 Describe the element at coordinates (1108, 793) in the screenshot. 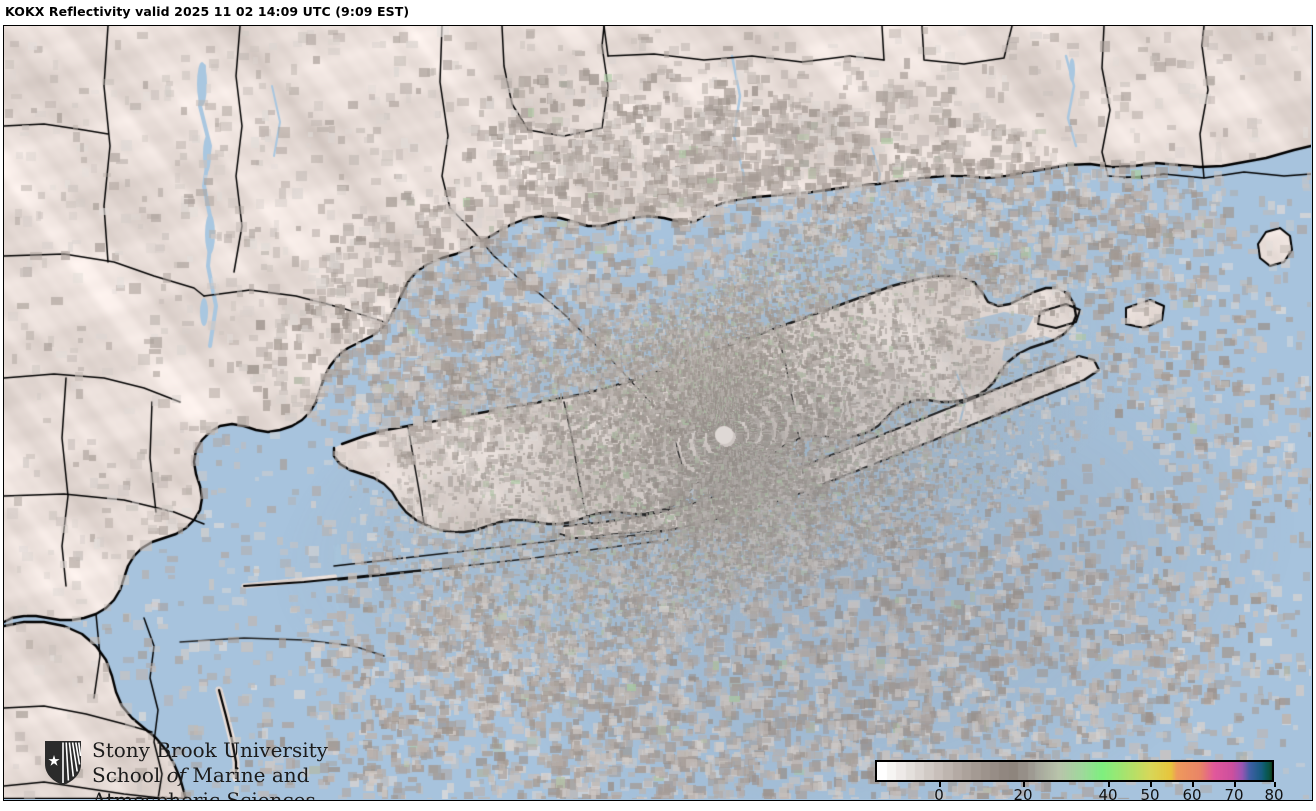

I see `colorbar-tick-label-40: 40` at that location.